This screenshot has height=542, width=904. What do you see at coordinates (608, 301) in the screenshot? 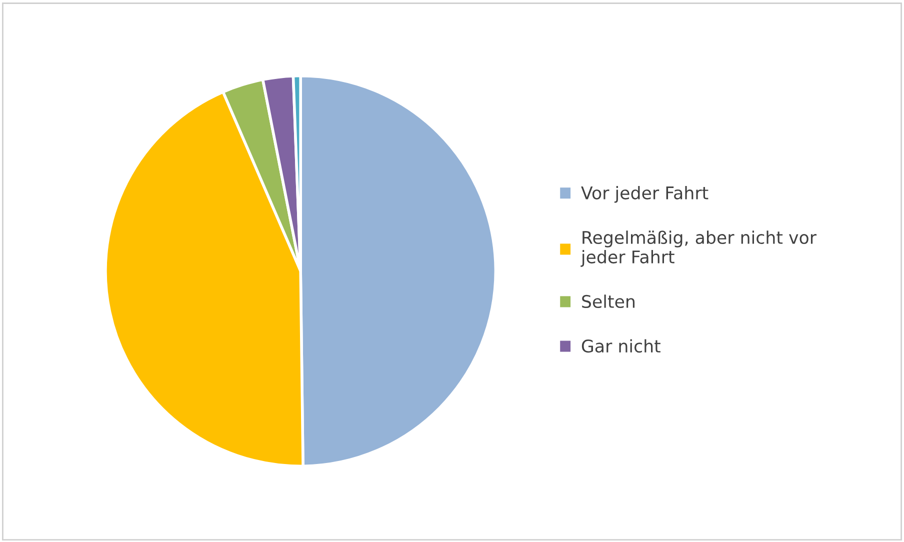
I see `legend-label: Selten` at bounding box center [608, 301].